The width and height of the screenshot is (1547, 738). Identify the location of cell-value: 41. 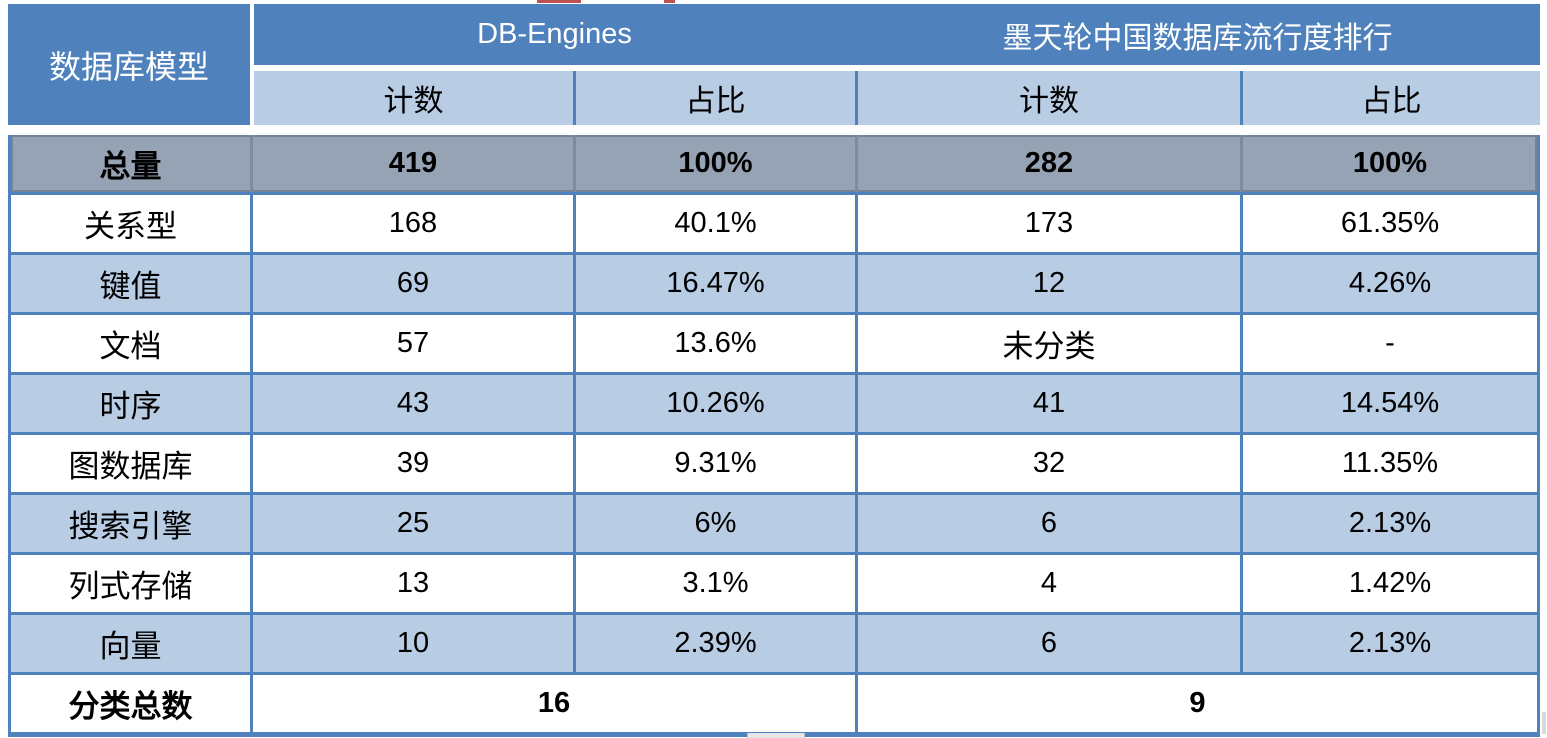
(1047, 403).